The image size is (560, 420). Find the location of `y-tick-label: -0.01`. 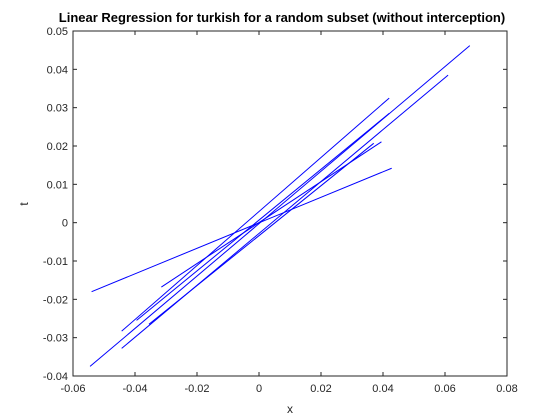

y-tick-label: -0.01 is located at coordinates (55, 262).